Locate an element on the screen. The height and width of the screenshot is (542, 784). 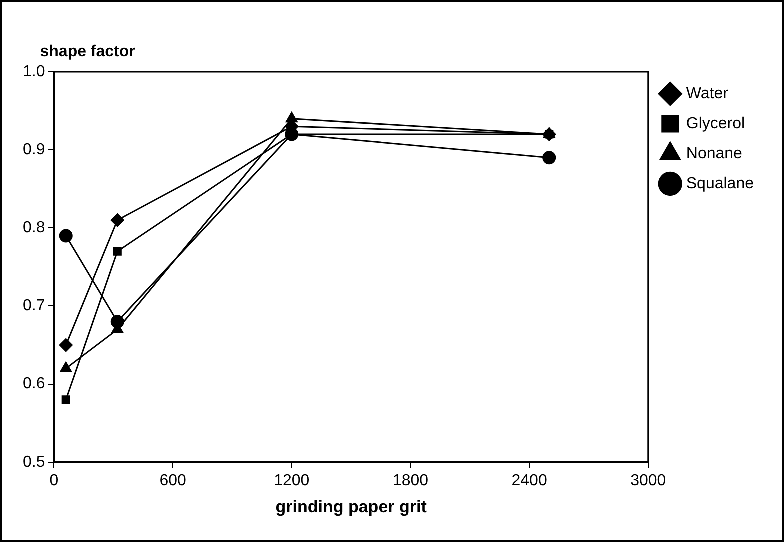
y-tick-label: 0.5 is located at coordinates (34, 462).